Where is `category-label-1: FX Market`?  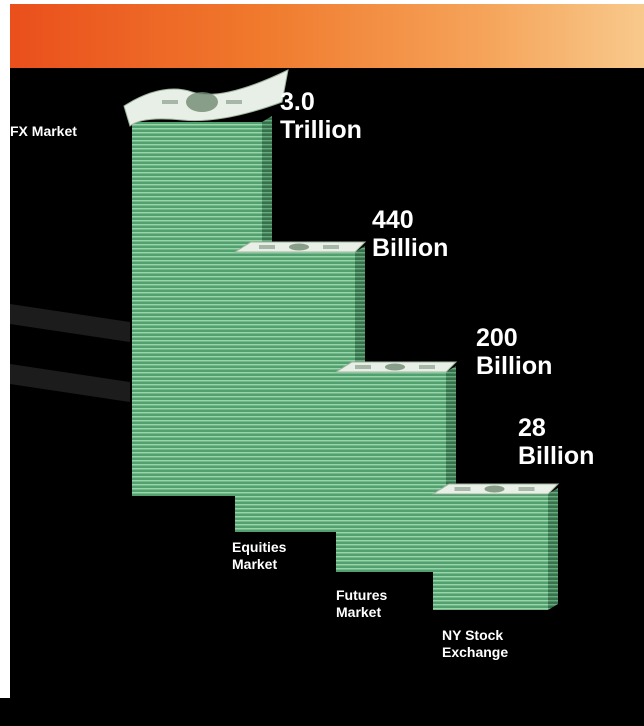
category-label-1: FX Market is located at coordinates (43, 131).